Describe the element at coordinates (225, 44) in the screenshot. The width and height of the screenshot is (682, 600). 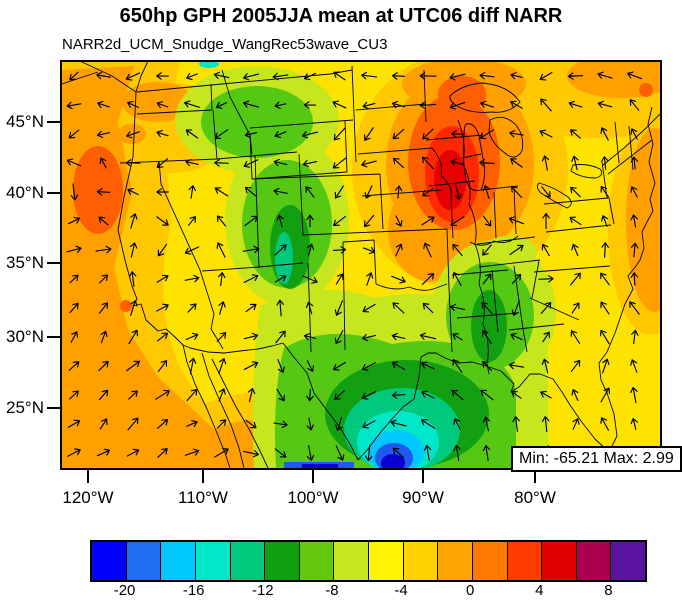
I see `plot-subtitle: NARR2d_UCM_Snudge_WangRec53wave_CU3` at that location.